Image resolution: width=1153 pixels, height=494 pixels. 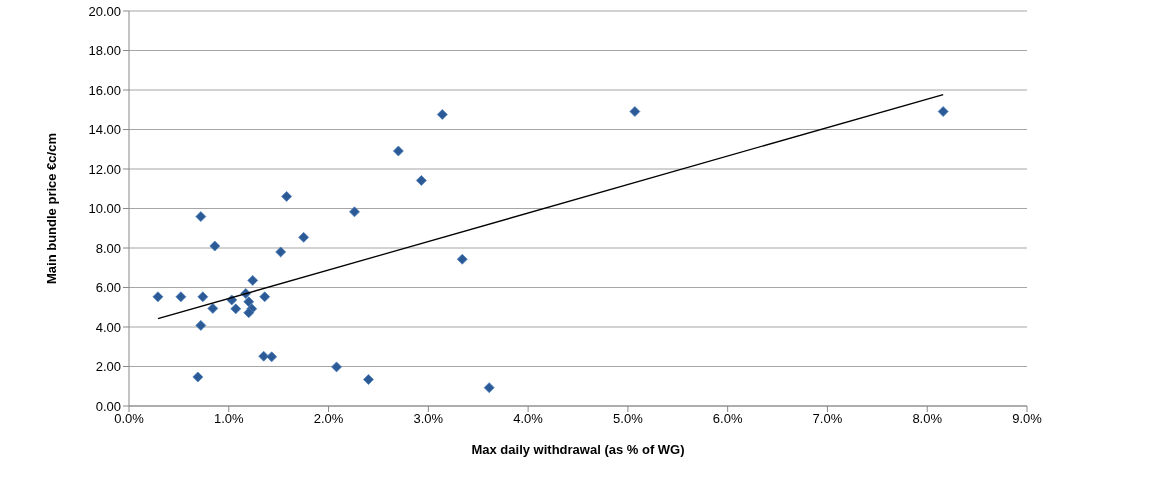 What do you see at coordinates (827, 419) in the screenshot?
I see `x-tick-label: 7.0%` at bounding box center [827, 419].